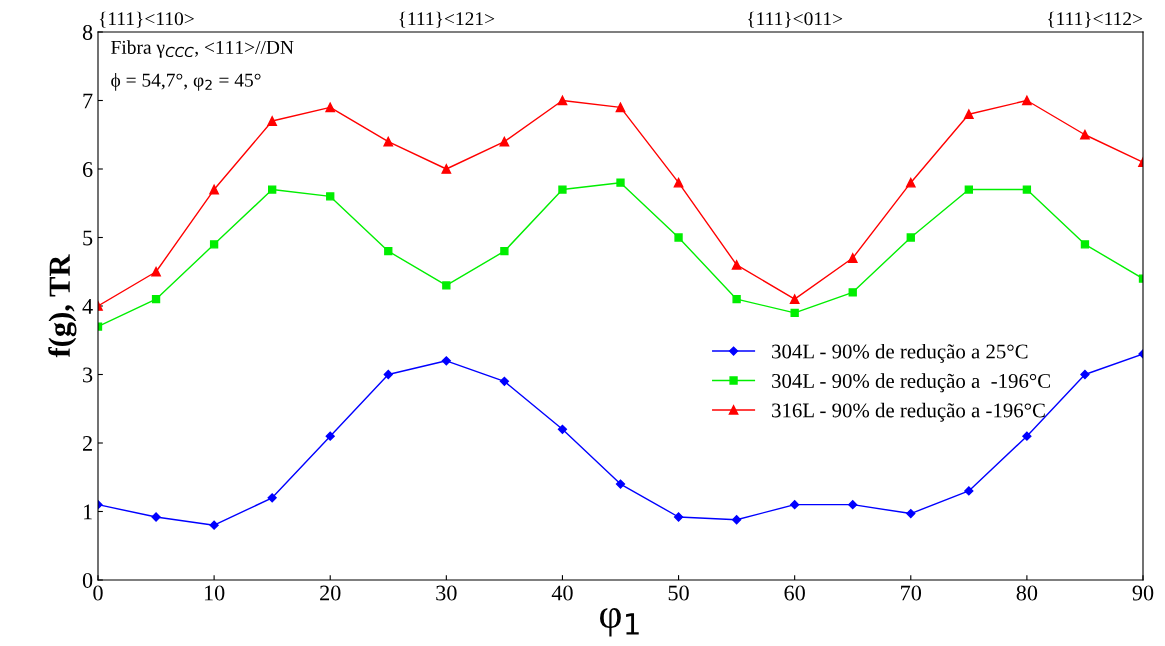 The width and height of the screenshot is (1165, 646). I want to click on x-tick-label: 30, so click(446, 593).